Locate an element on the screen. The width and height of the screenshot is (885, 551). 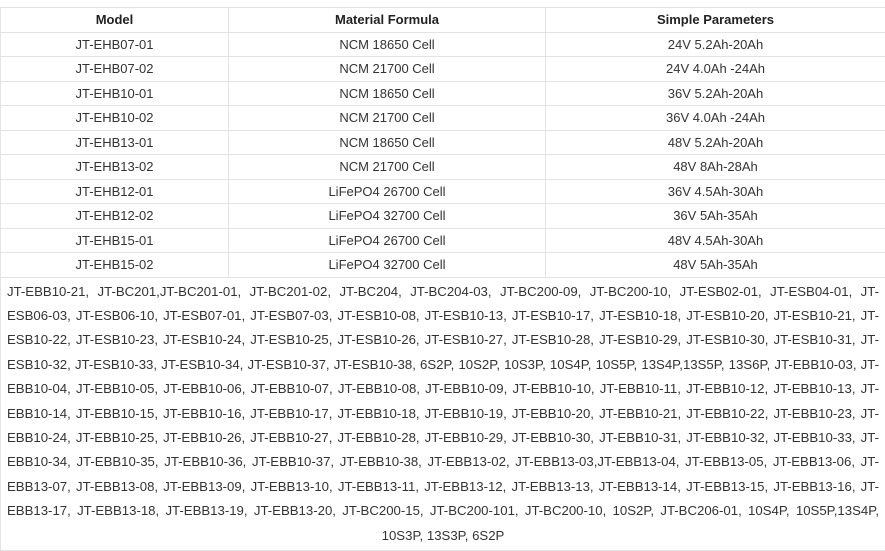
table-cell: JT-EHB07-01 is located at coordinates (115, 44).